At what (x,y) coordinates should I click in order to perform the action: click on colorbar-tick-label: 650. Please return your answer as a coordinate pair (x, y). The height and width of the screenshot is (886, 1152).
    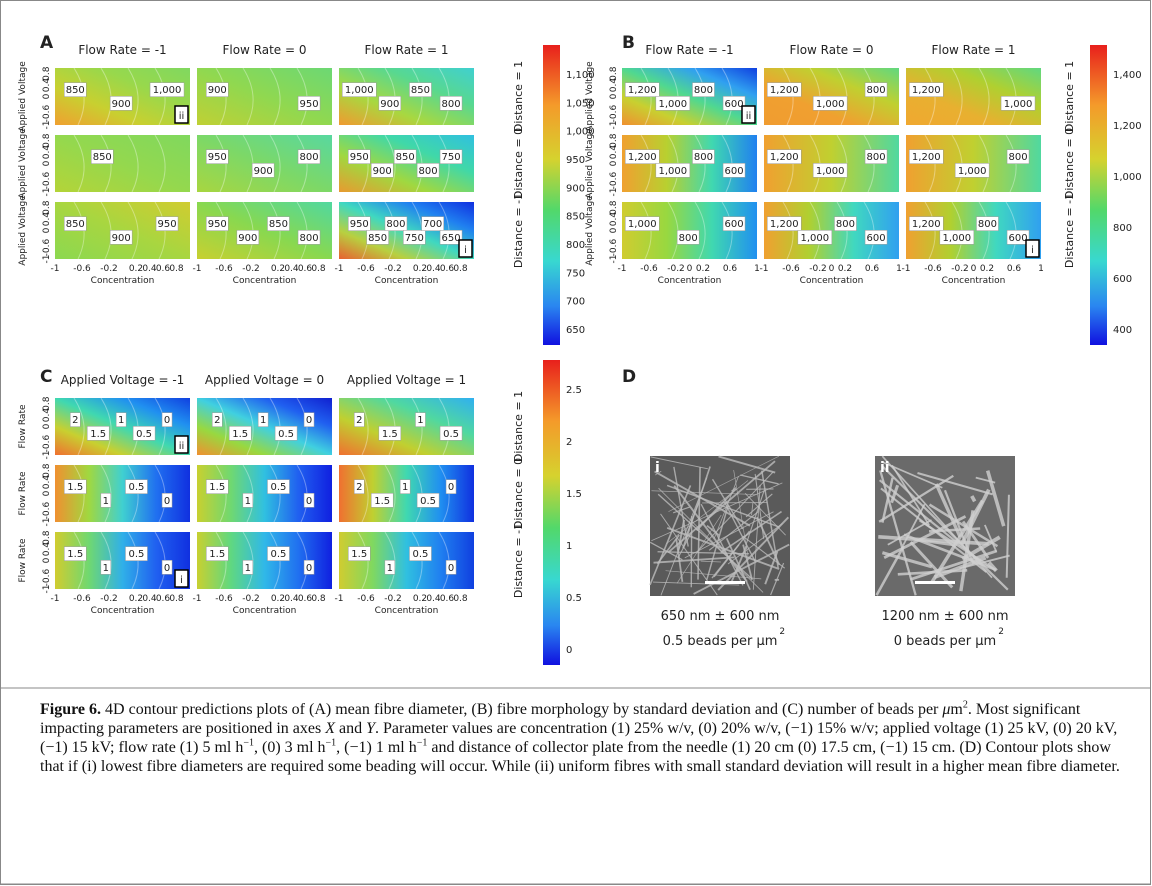
    Looking at the image, I should click on (575, 330).